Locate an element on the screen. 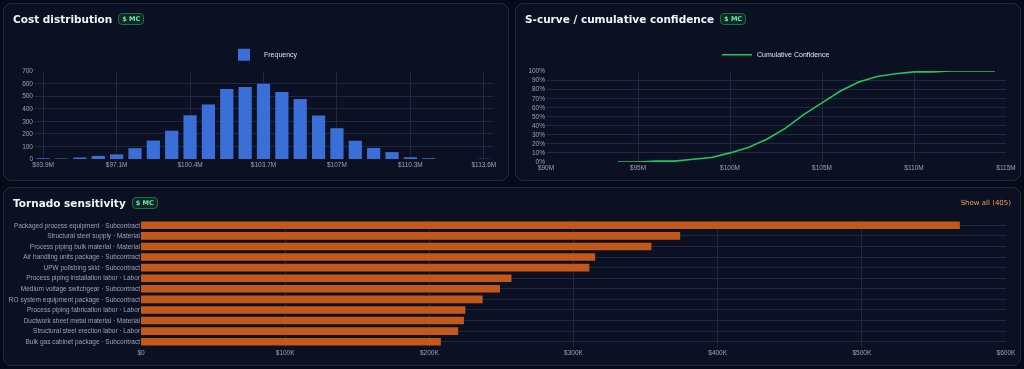 This screenshot has width=1024, height=369. line-series is located at coordinates (806, 116).